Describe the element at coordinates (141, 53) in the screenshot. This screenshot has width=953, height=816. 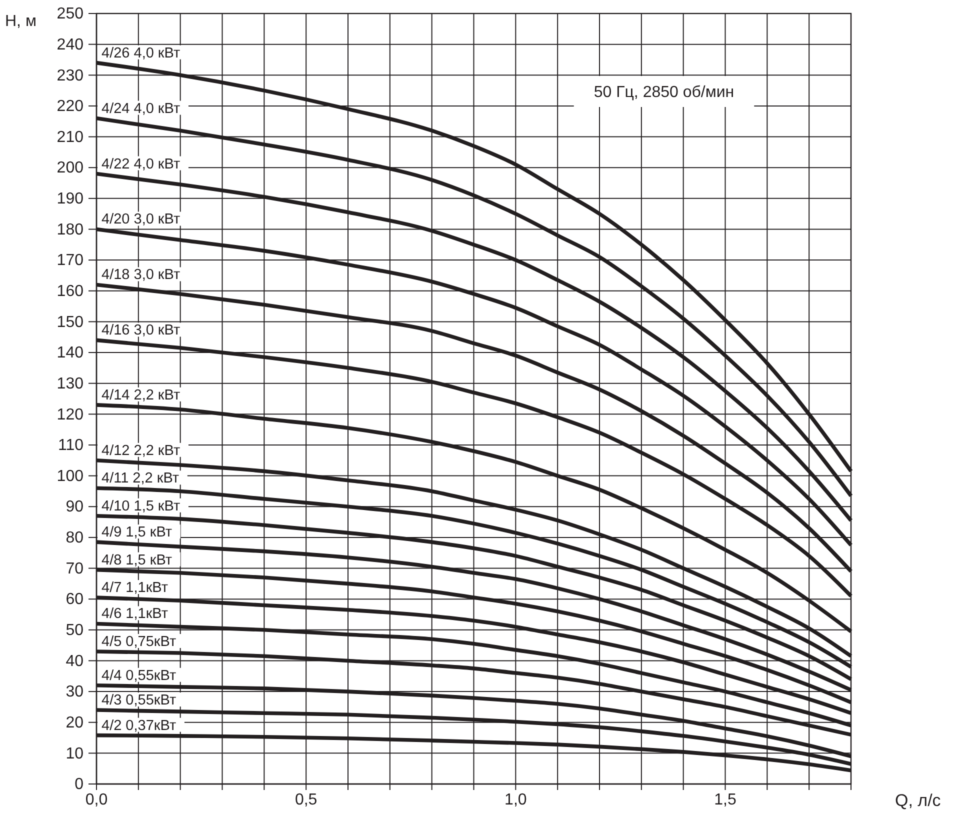
I see `series-label: 4/26 4,0 кВт` at that location.